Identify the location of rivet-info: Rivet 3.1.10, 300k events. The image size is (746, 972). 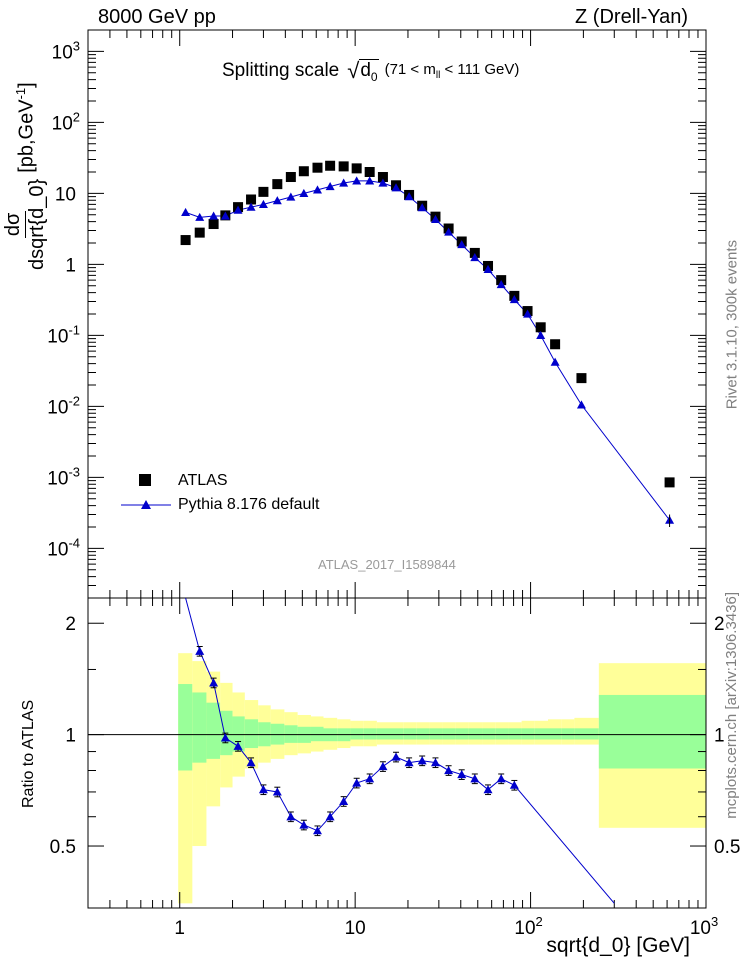
(731, 325).